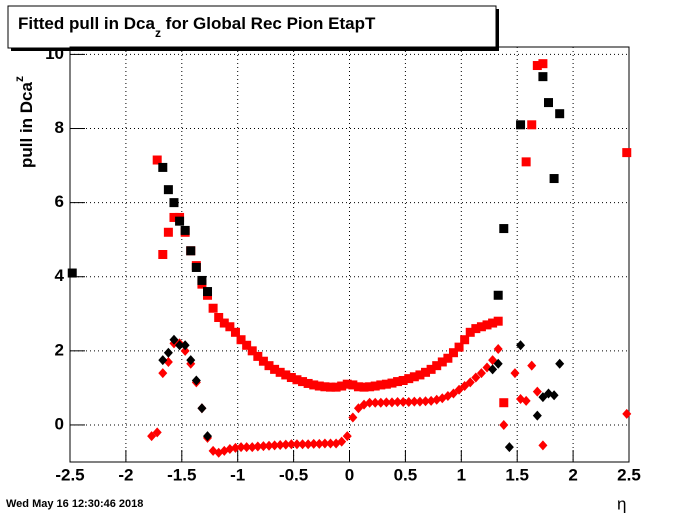 Image resolution: width=700 pixels, height=514 pixels. I want to click on x-tick-label: 2, so click(572, 474).